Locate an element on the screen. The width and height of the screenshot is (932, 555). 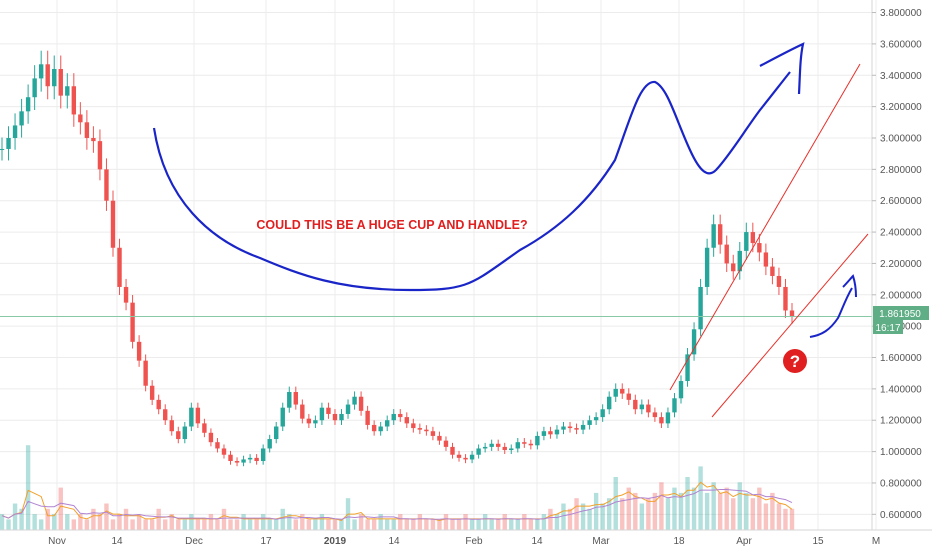
y-tick-label: 2.800000 is located at coordinates (901, 170).